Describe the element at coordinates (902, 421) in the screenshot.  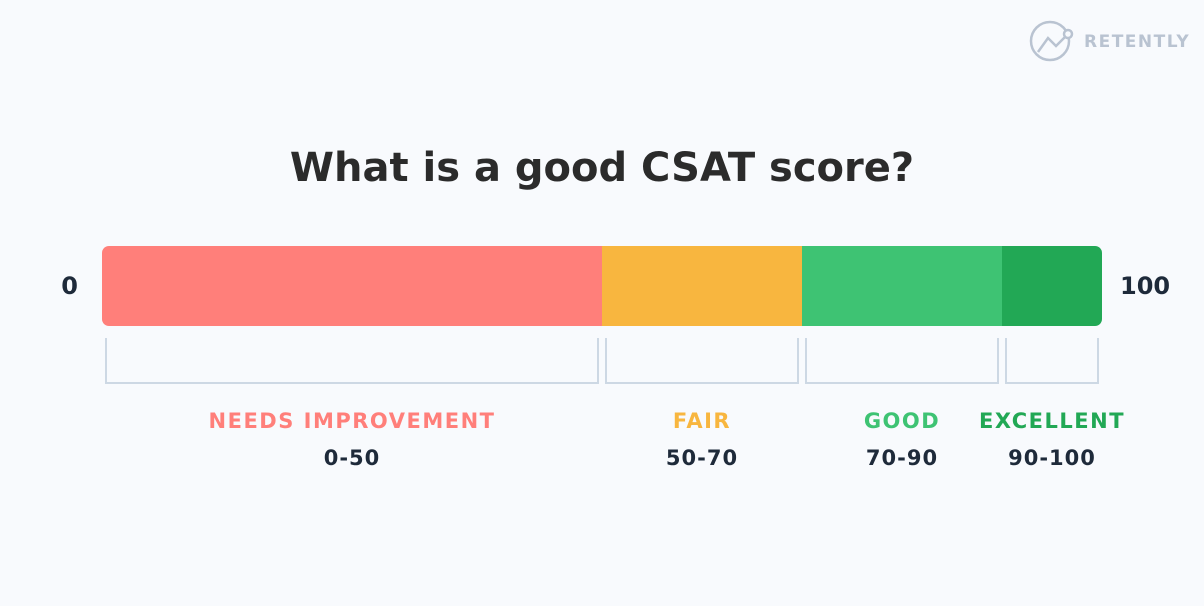
I see `legend-label: GOOD` at that location.